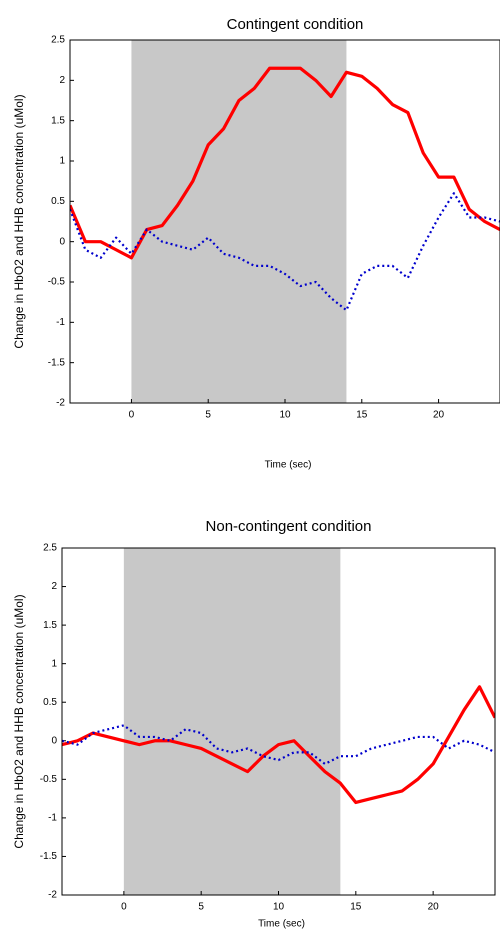 This screenshot has width=500, height=930. What do you see at coordinates (289, 526) in the screenshot?
I see `chart-title: Non-contingent condition` at bounding box center [289, 526].